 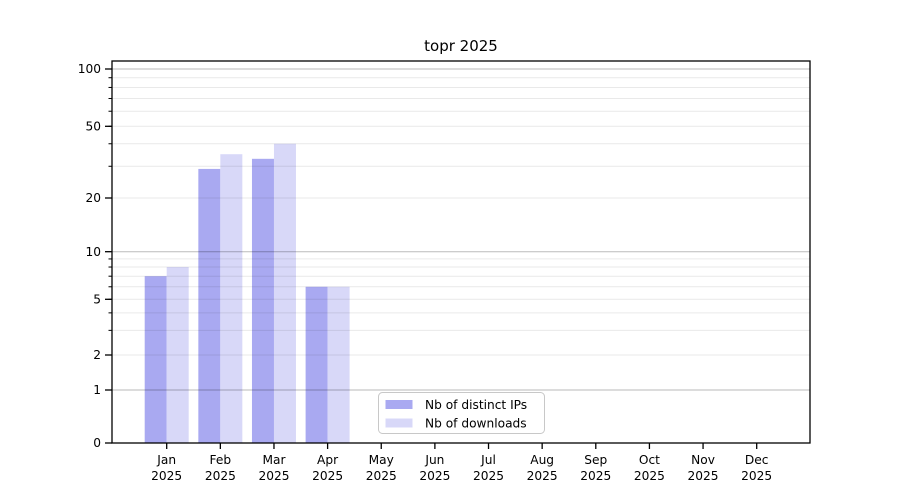 What do you see at coordinates (381, 460) in the screenshot?
I see `x-tick-label-month-may: May` at bounding box center [381, 460].